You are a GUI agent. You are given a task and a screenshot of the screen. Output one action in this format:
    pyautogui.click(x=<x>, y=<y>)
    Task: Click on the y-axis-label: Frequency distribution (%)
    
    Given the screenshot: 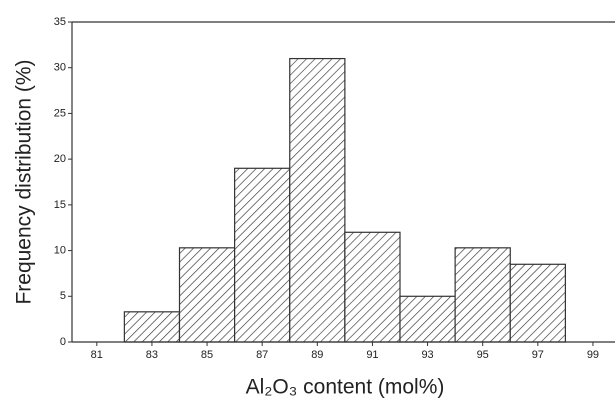 What is the action you would take?
    pyautogui.click(x=24, y=181)
    